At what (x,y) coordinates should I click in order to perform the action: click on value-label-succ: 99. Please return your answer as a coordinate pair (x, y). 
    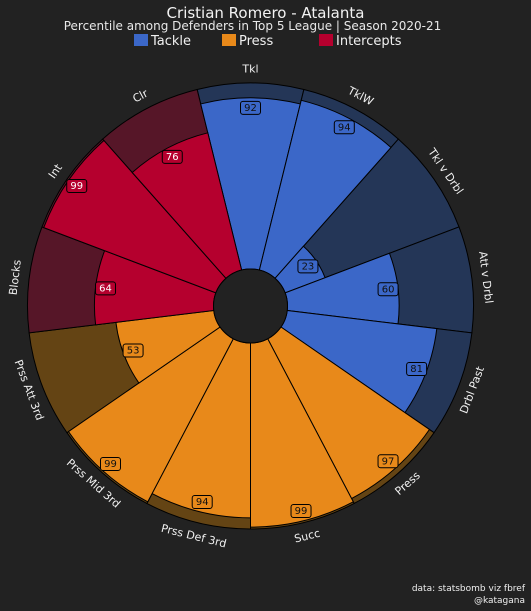
    Looking at the image, I should click on (301, 511).